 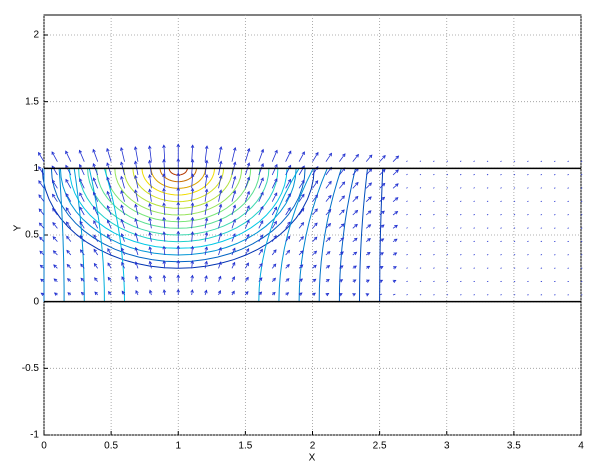 What do you see at coordinates (447, 446) in the screenshot?
I see `x-tick-label: 3` at bounding box center [447, 446].